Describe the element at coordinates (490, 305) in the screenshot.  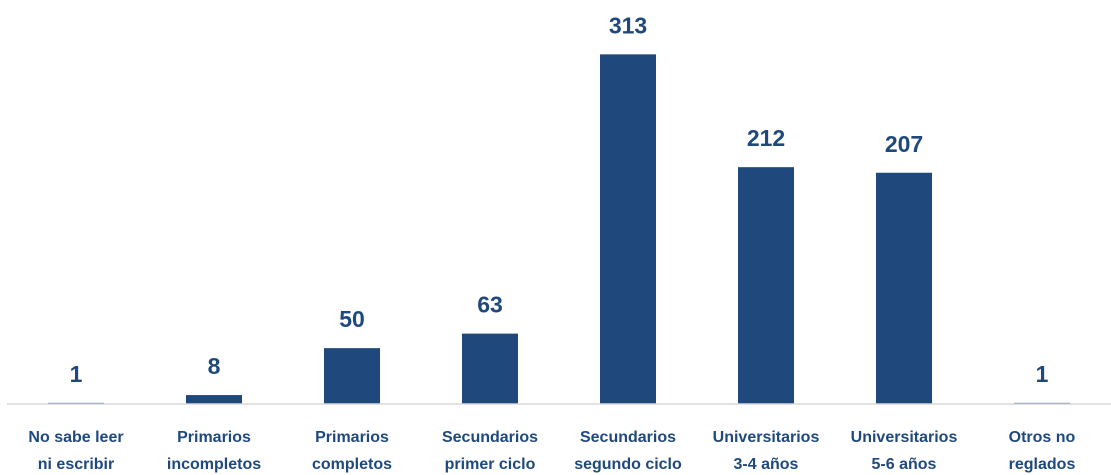
I see `value-label: 63` at that location.